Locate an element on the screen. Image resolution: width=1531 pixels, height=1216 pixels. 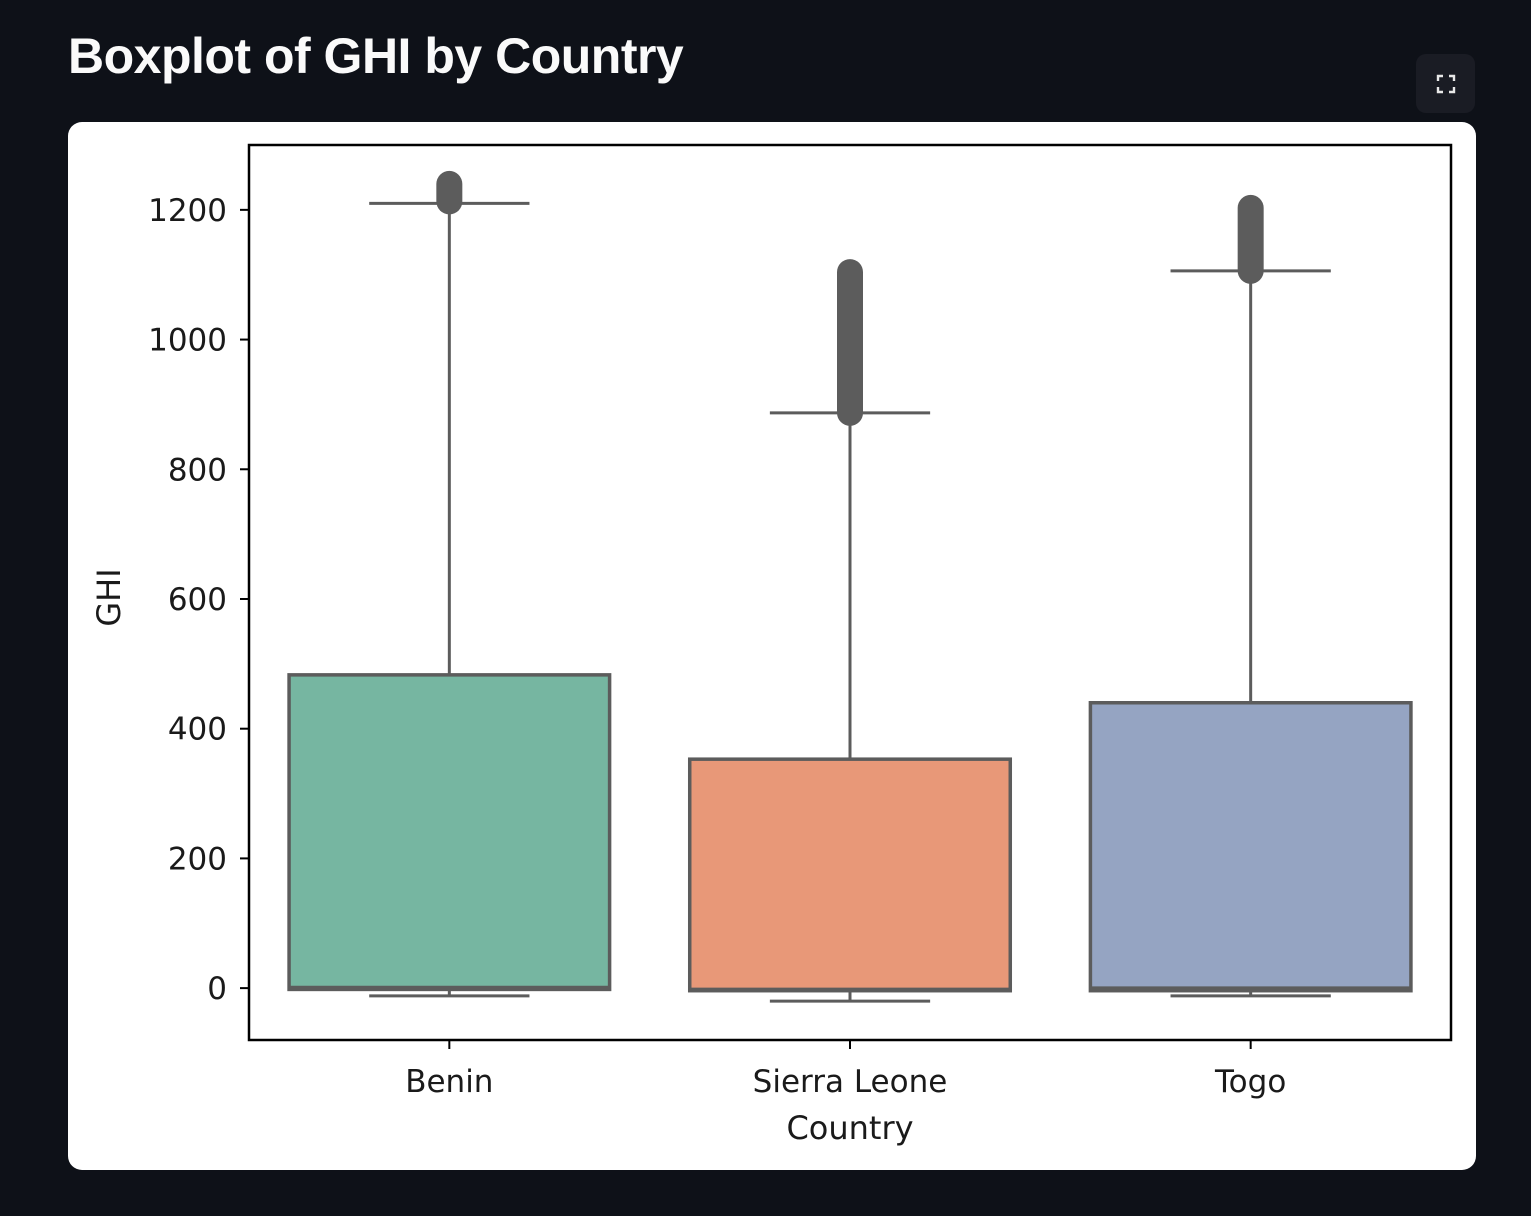
fullscreen-icon is located at coordinates (1445, 83).